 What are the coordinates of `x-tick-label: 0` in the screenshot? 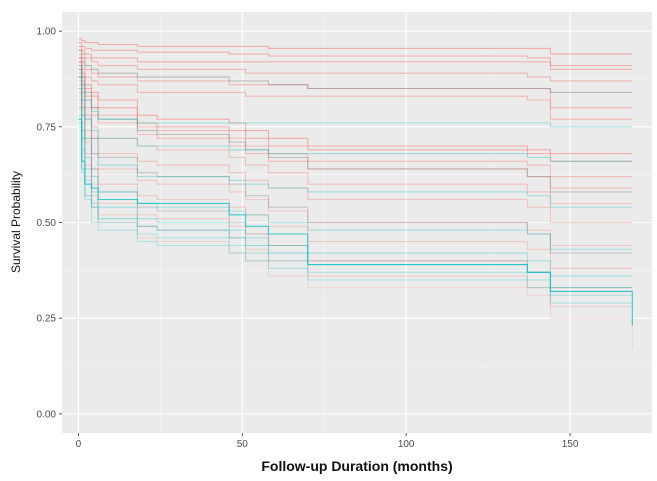 It's located at (79, 444).